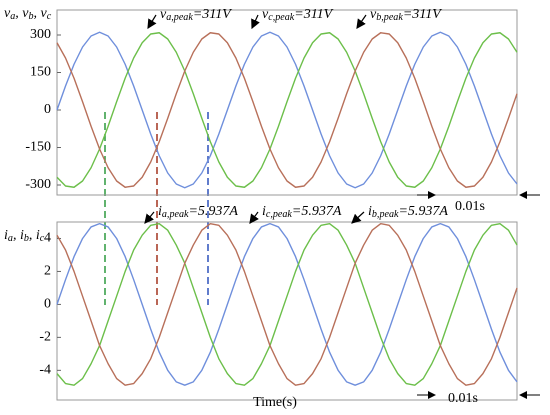  I want to click on annotation: vb,peak=311V, so click(406, 15).